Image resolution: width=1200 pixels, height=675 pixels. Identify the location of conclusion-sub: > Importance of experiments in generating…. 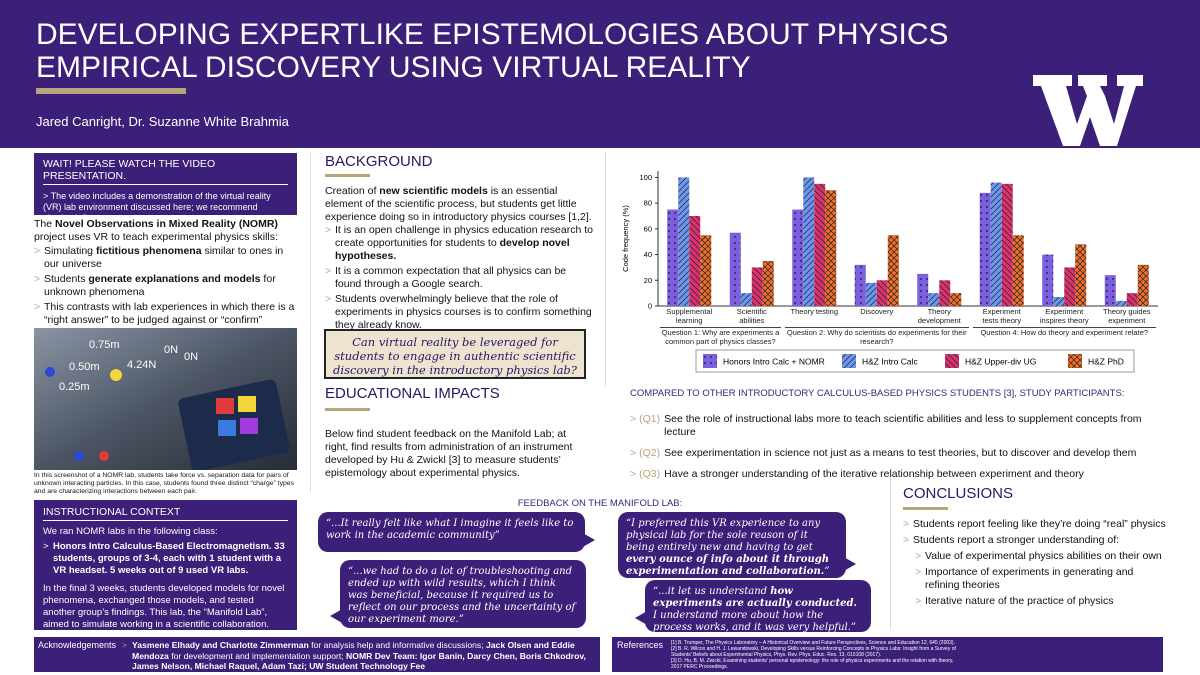
(1041, 579).